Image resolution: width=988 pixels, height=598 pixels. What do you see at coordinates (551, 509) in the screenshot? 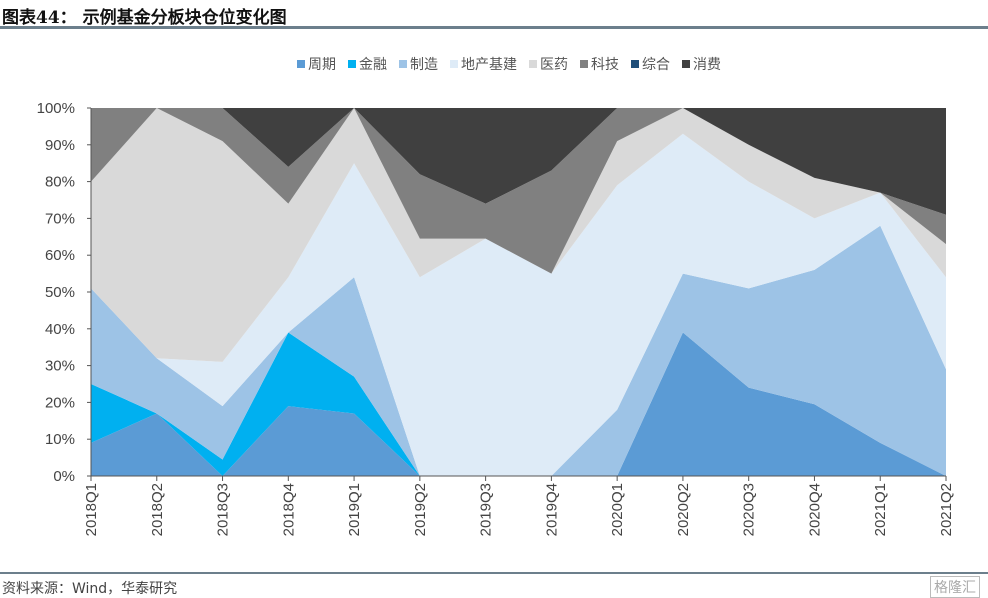
I see `x-tick-label: 2019Q4` at bounding box center [551, 509].